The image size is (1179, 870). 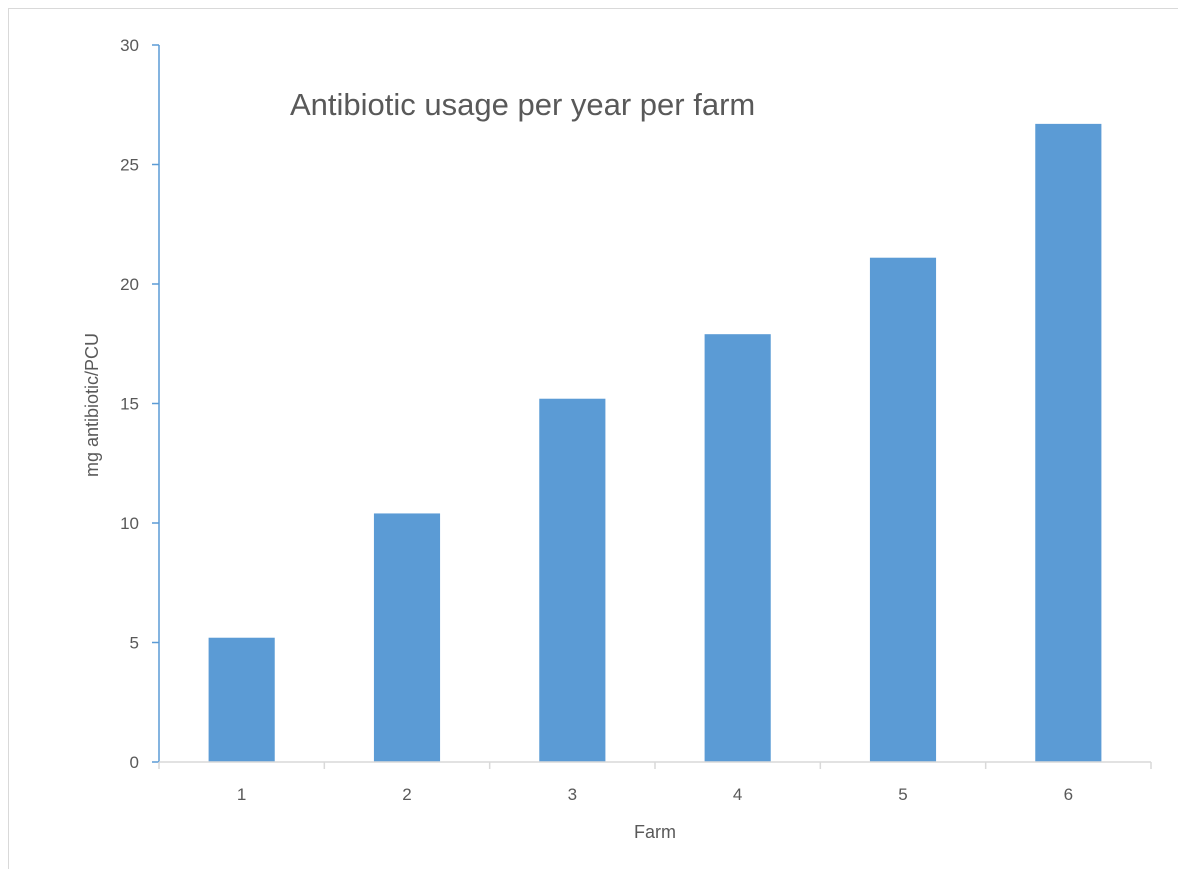 I want to click on x-tick-label-1: 1, so click(x=241, y=794).